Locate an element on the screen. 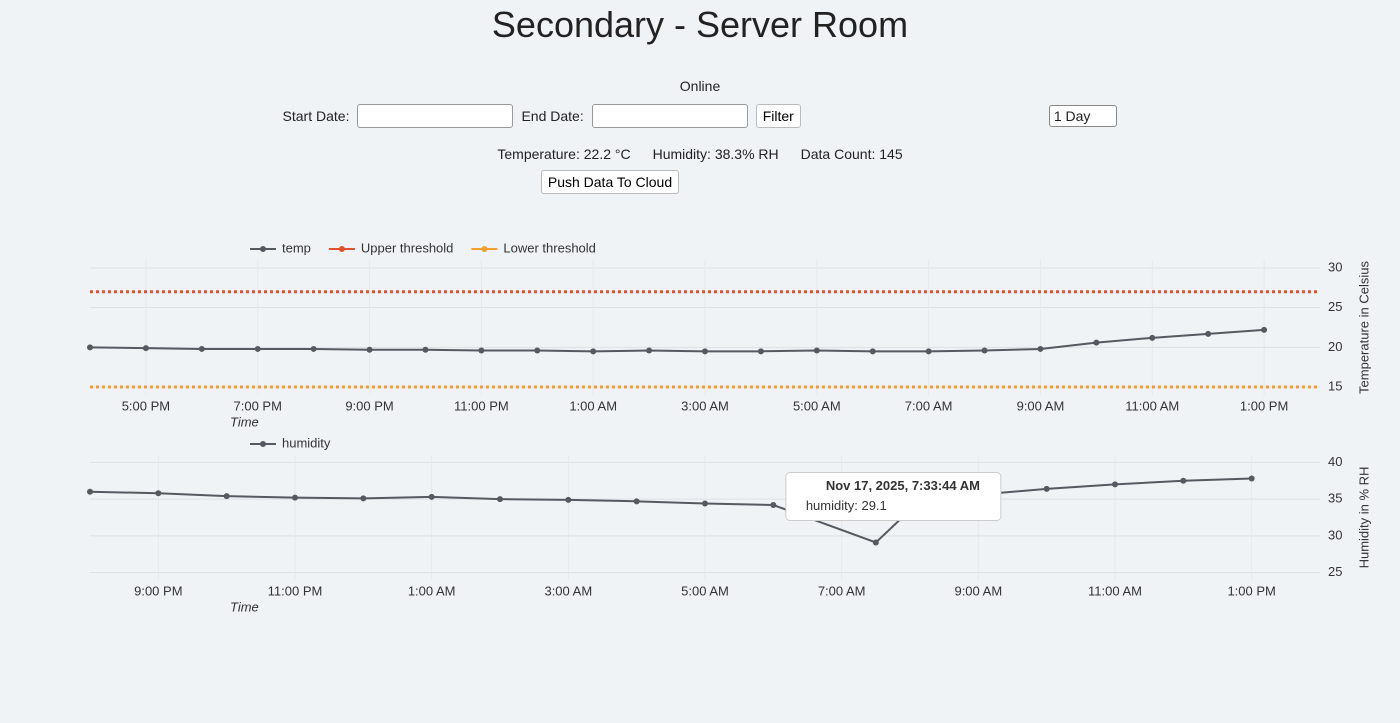 This screenshot has height=723, width=1400. y-tick-label: 35 is located at coordinates (1335, 498).